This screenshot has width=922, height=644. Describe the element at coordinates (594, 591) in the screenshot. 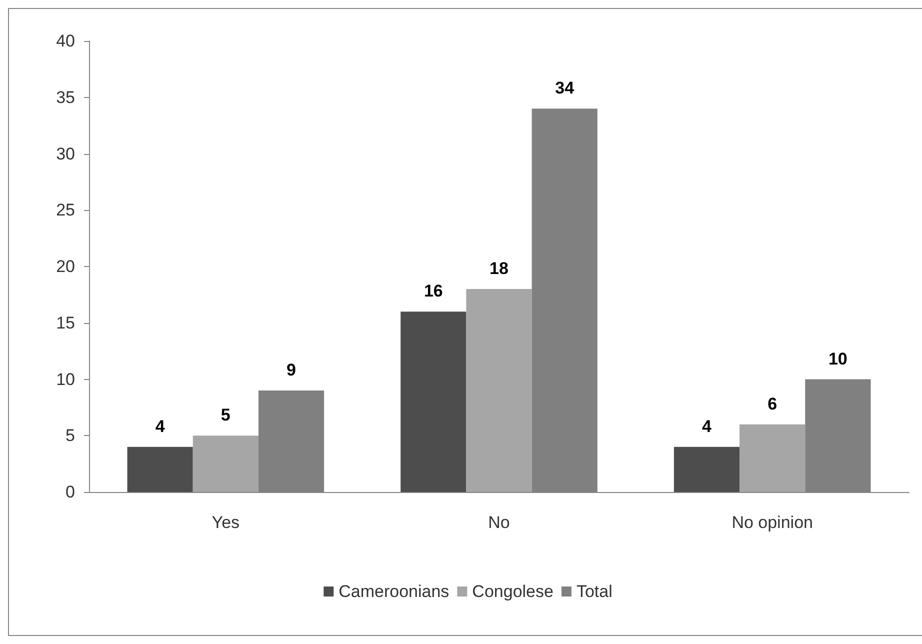

I see `legend-label: Total` at that location.